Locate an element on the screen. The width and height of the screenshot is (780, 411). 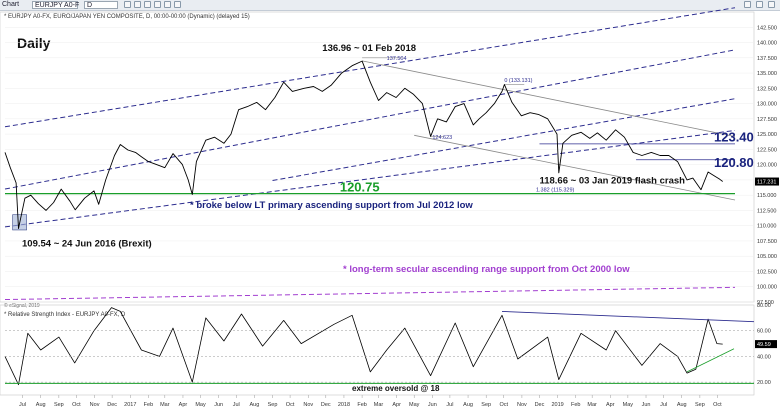
rsi-current-box is located at coordinates (766, 344).